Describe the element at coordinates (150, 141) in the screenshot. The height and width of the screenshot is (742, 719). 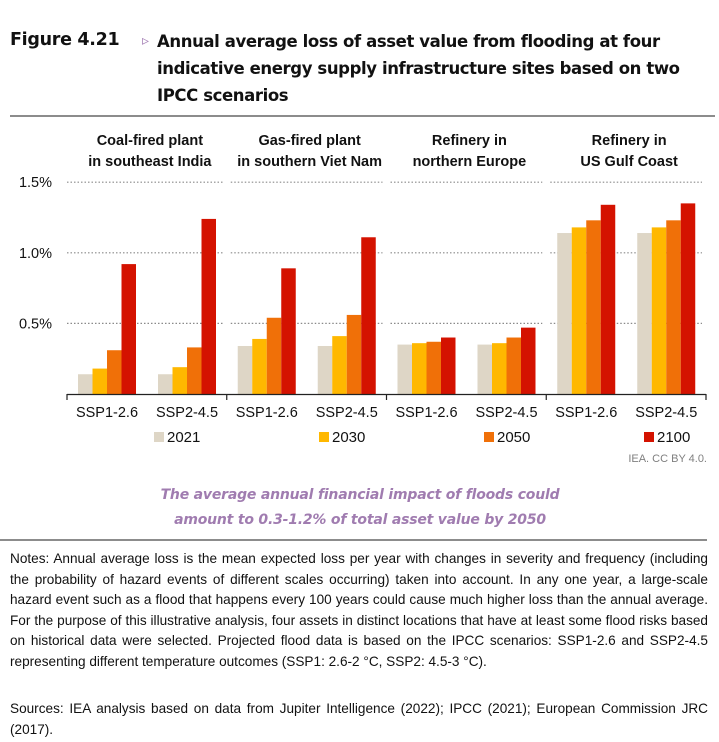
I see `group-title-line1: Coal-fired plant` at that location.